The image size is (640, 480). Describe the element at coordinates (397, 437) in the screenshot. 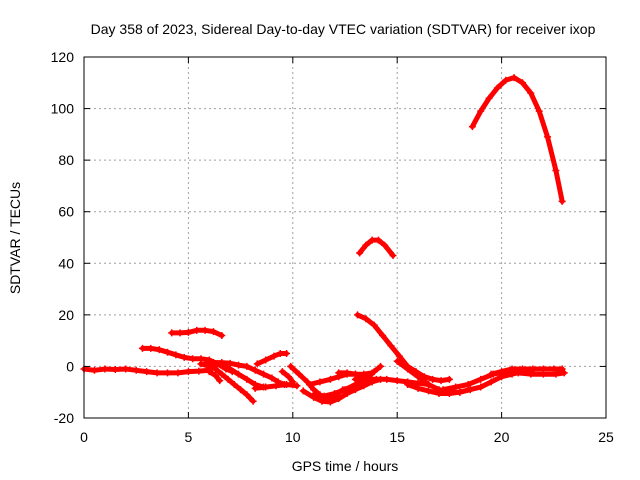

I see `x-tick-label: 15` at that location.